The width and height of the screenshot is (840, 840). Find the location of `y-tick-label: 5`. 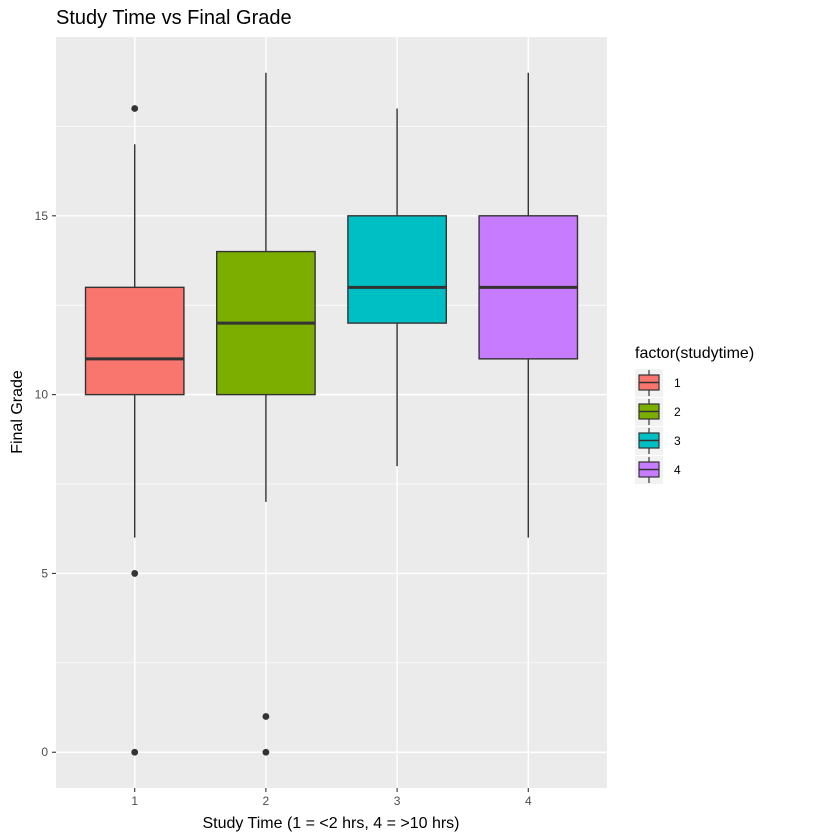

y-tick-label: 5 is located at coordinates (44, 573).